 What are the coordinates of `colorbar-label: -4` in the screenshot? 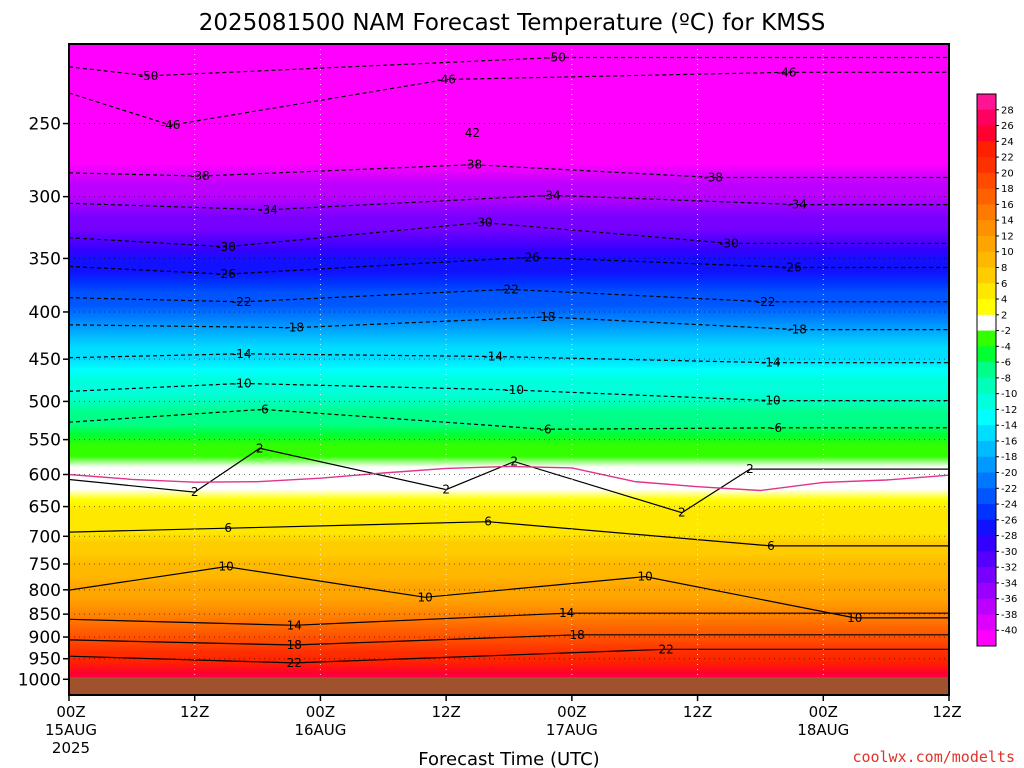 It's located at (1006, 347).